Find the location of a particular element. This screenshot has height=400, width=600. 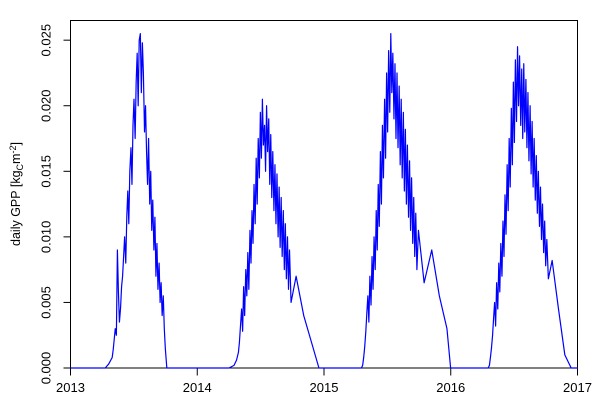

y-axis-title-superscript: -2 is located at coordinates (13, 150).